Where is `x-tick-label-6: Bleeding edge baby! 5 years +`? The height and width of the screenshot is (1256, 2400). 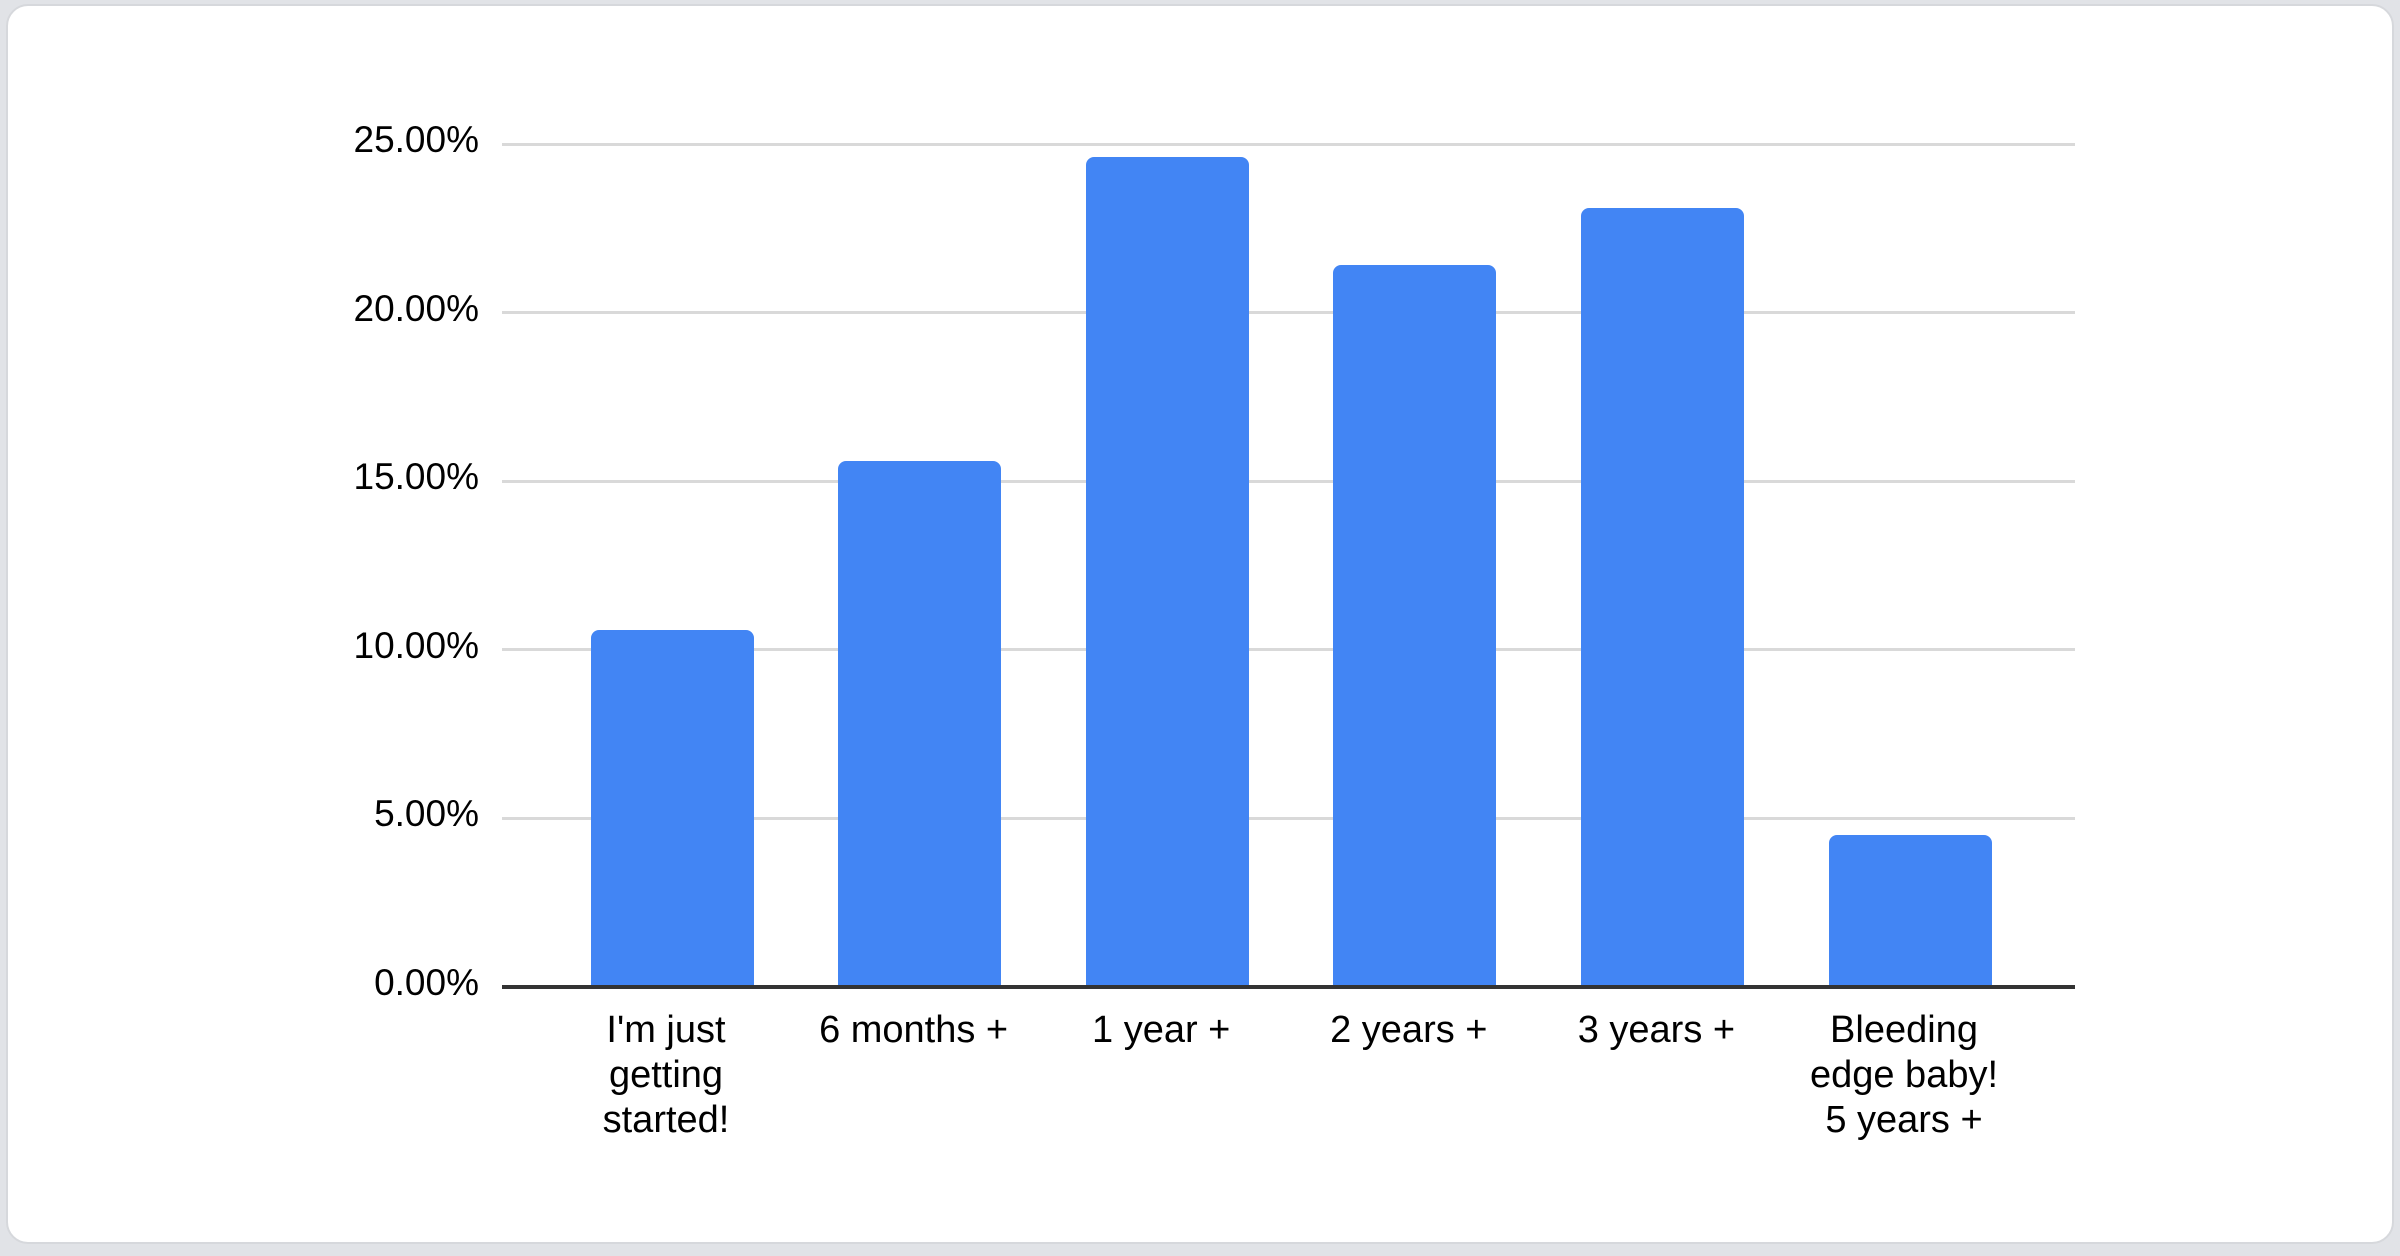
x-tick-label-6: Bleeding edge baby! 5 years + is located at coordinates (1904, 1075).